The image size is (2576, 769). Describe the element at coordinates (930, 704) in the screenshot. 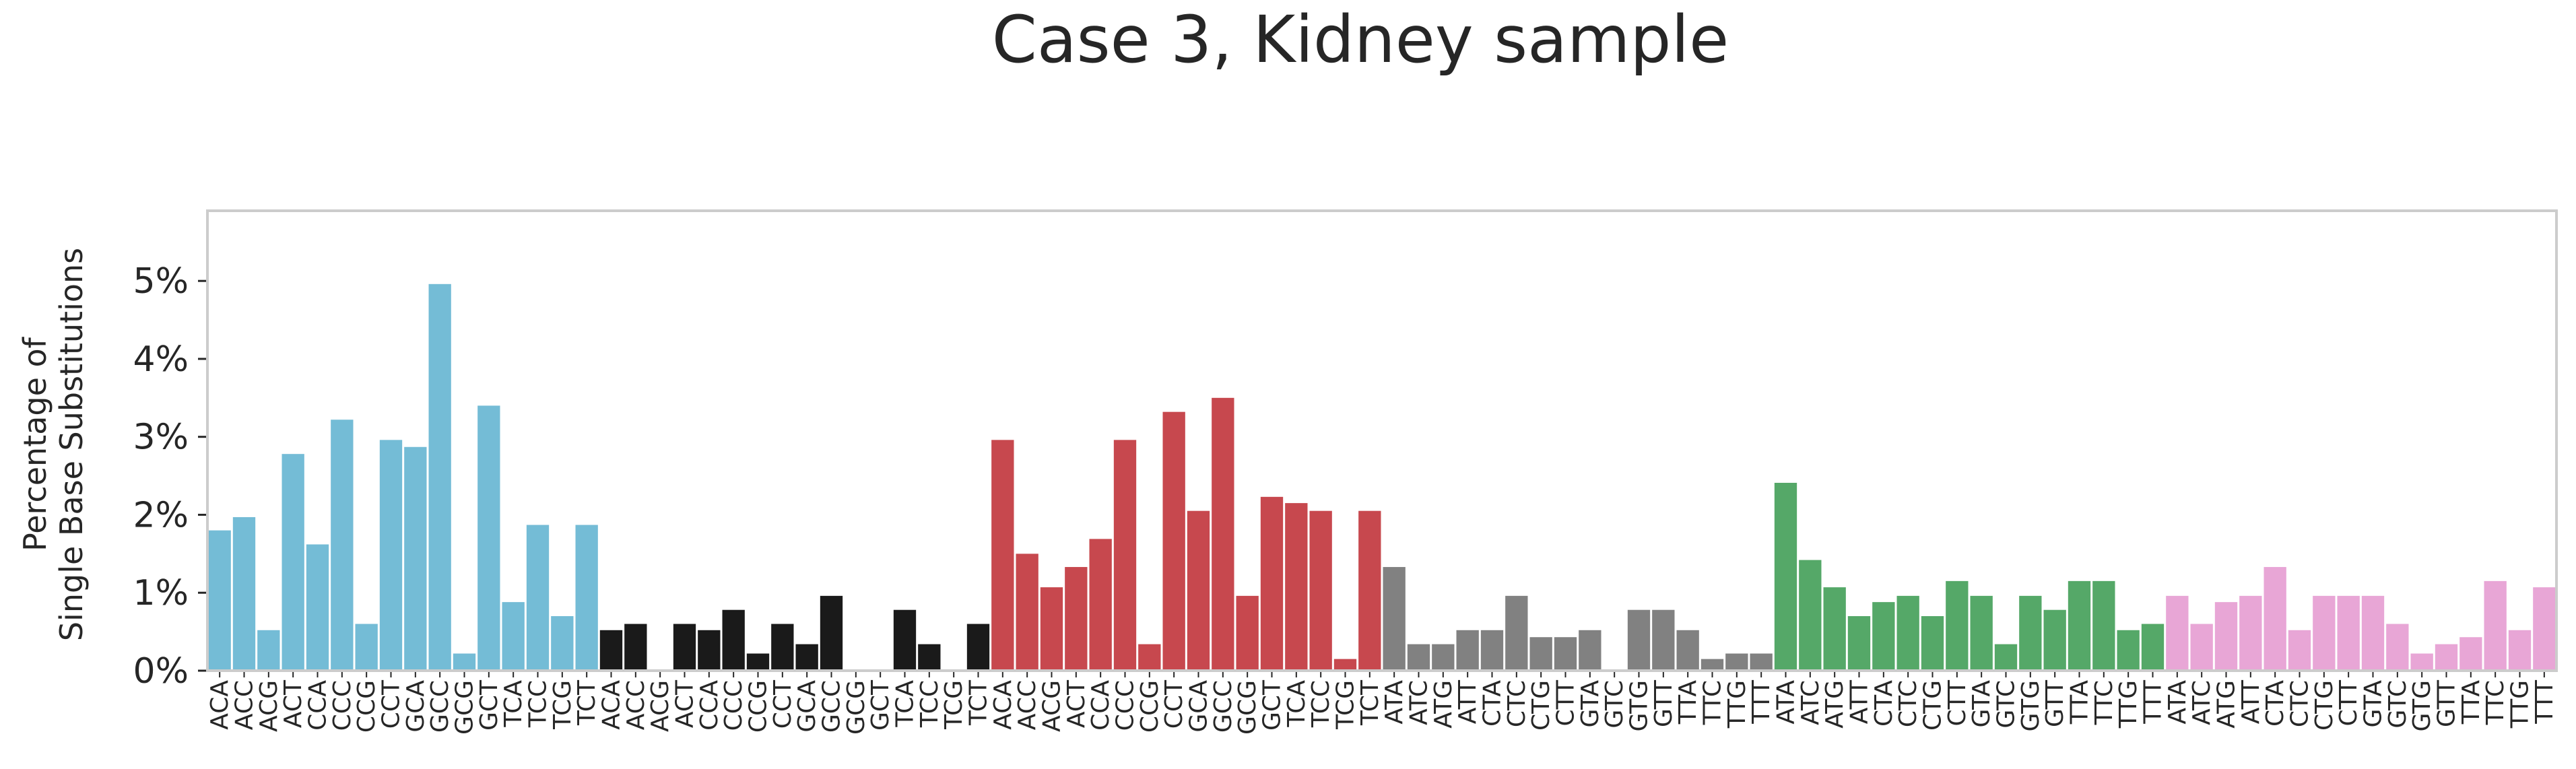

I see `x-tick-label: TCC` at that location.